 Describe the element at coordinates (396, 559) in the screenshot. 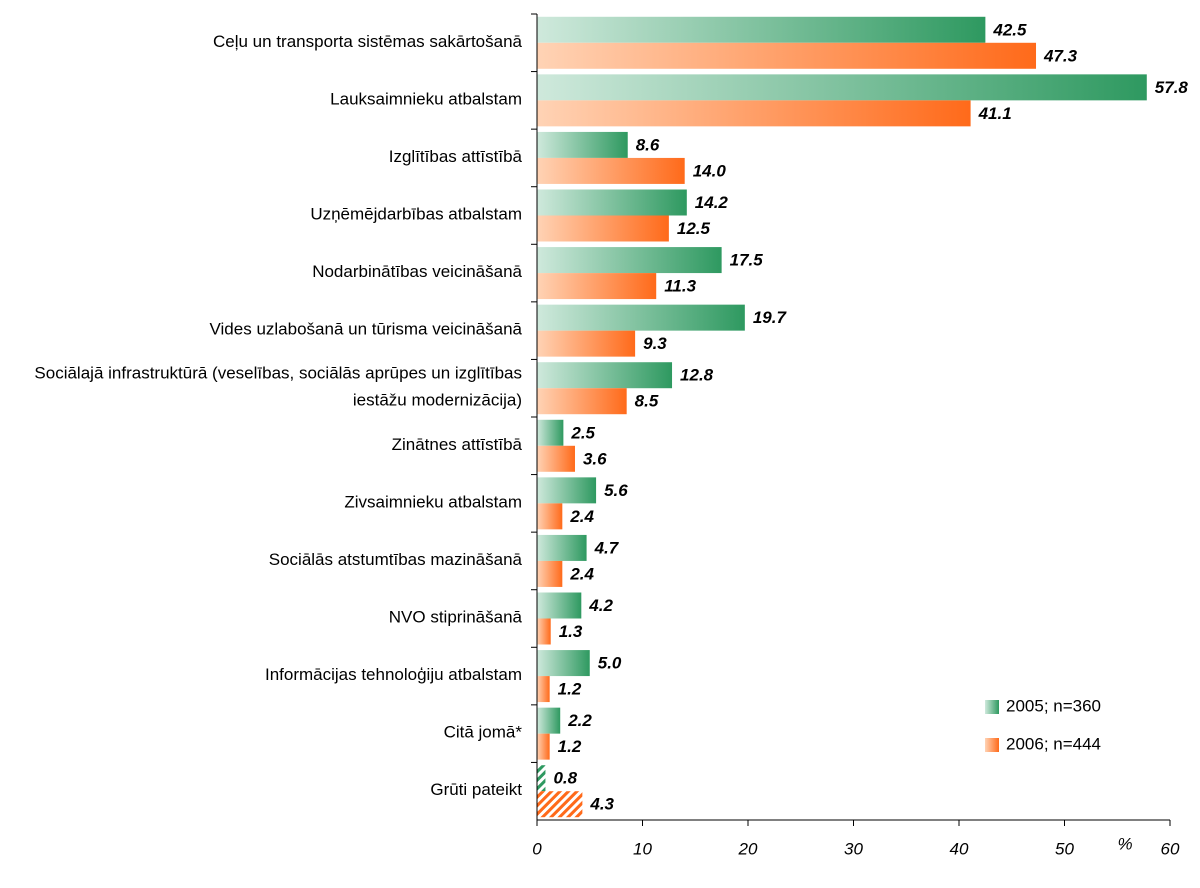

I see `y-tick-label: Sociālās atstumtības mazināšanā` at that location.